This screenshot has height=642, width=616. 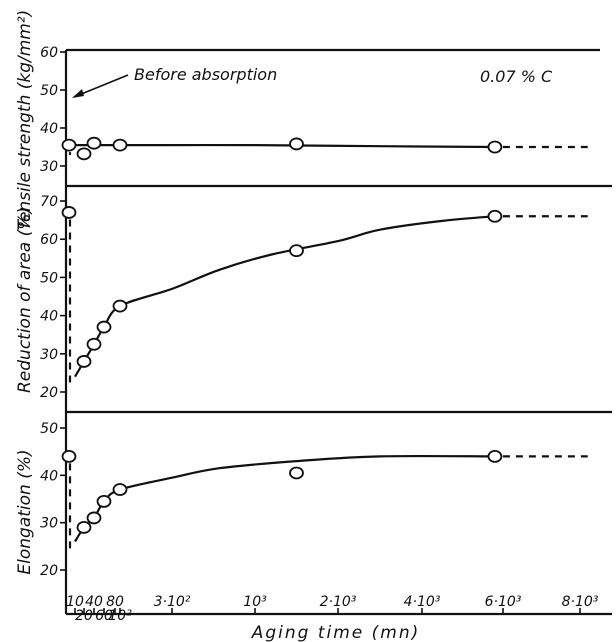 I want to click on tensile-y-tick-label: 50, so click(x=49, y=91).